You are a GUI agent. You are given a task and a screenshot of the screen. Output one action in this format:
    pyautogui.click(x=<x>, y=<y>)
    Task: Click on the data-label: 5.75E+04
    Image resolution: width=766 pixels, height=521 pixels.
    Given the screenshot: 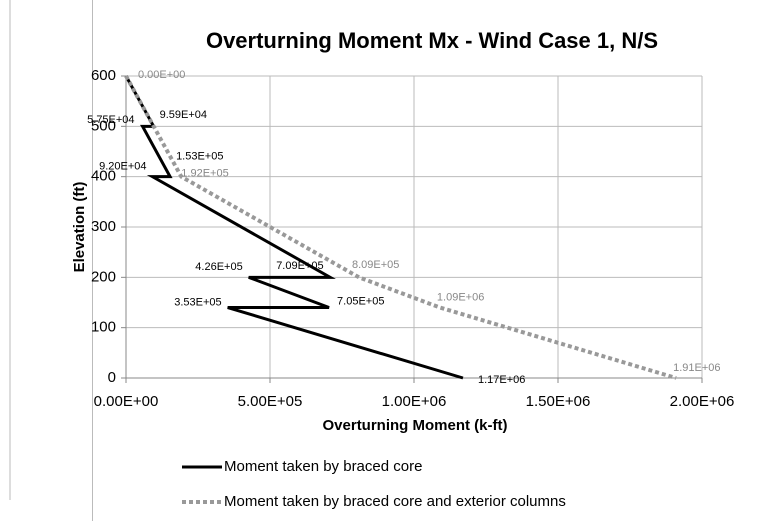 What is the action you would take?
    pyautogui.click(x=110, y=120)
    